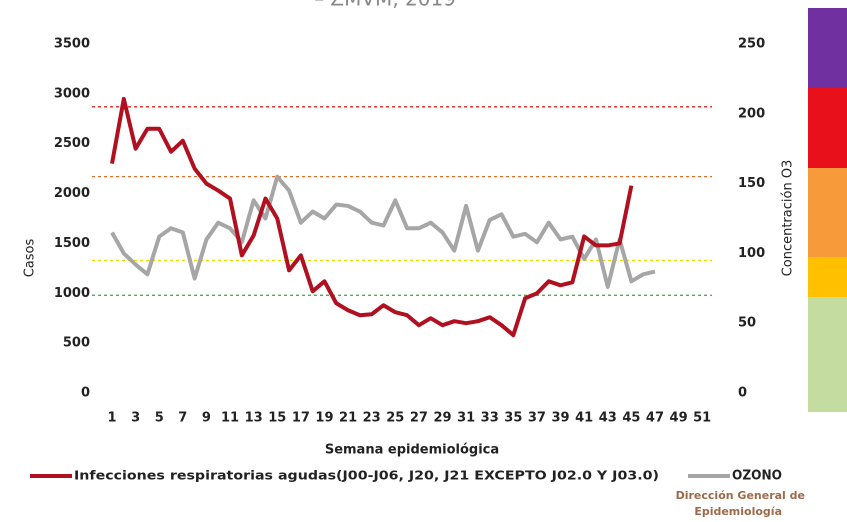  What do you see at coordinates (466, 418) in the screenshot?
I see `x-tick-label: 31` at bounding box center [466, 418].